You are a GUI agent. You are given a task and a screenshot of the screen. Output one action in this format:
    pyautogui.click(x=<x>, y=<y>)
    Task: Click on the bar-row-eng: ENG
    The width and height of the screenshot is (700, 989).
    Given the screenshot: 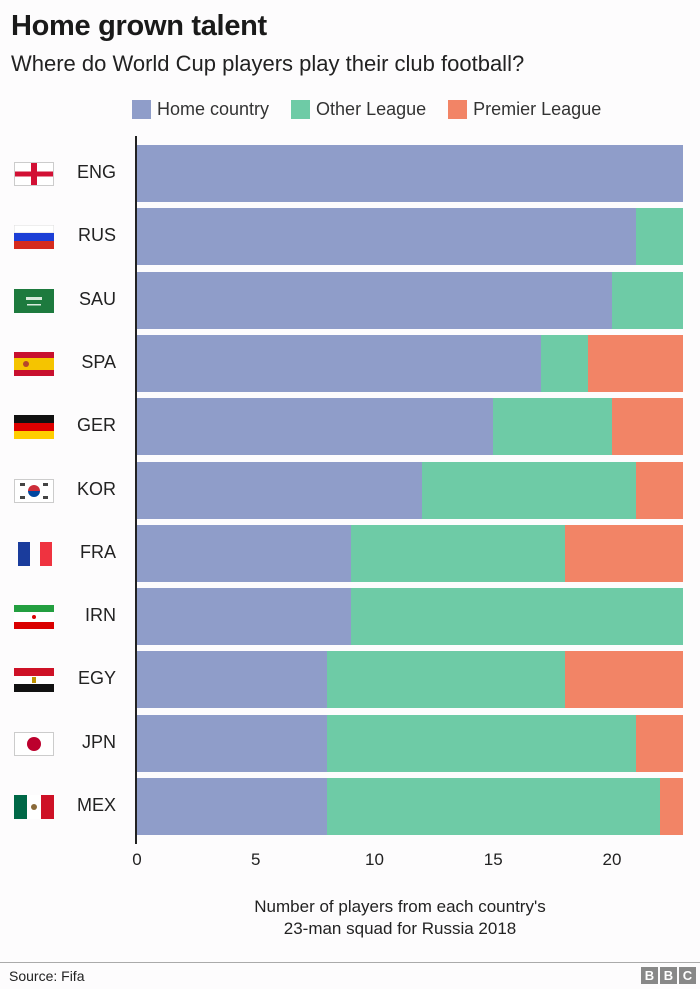 What is the action you would take?
    pyautogui.click(x=350, y=173)
    